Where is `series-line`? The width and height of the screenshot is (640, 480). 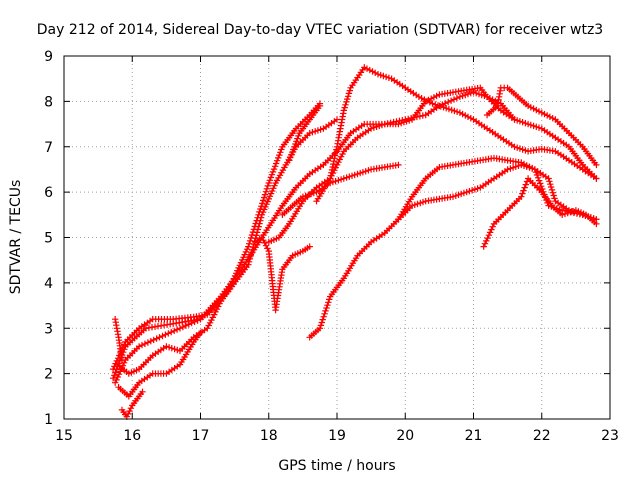 series-line is located at coordinates (456, 134).